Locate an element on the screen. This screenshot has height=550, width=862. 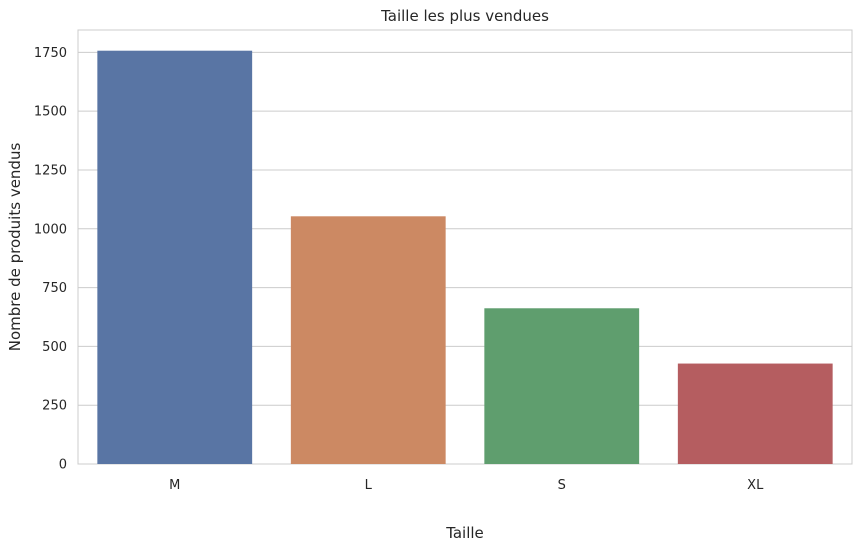
y-tick-label: 1750 is located at coordinates (50, 53).